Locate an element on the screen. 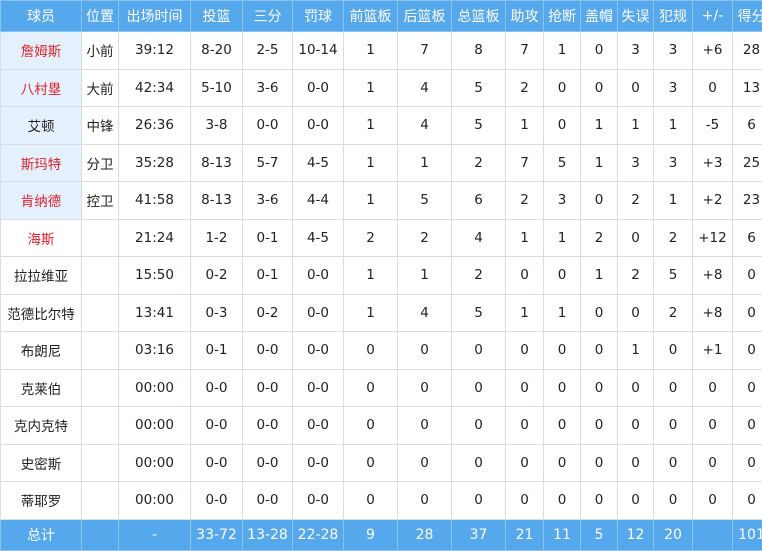  player-name: 八村塁 is located at coordinates (41, 88).